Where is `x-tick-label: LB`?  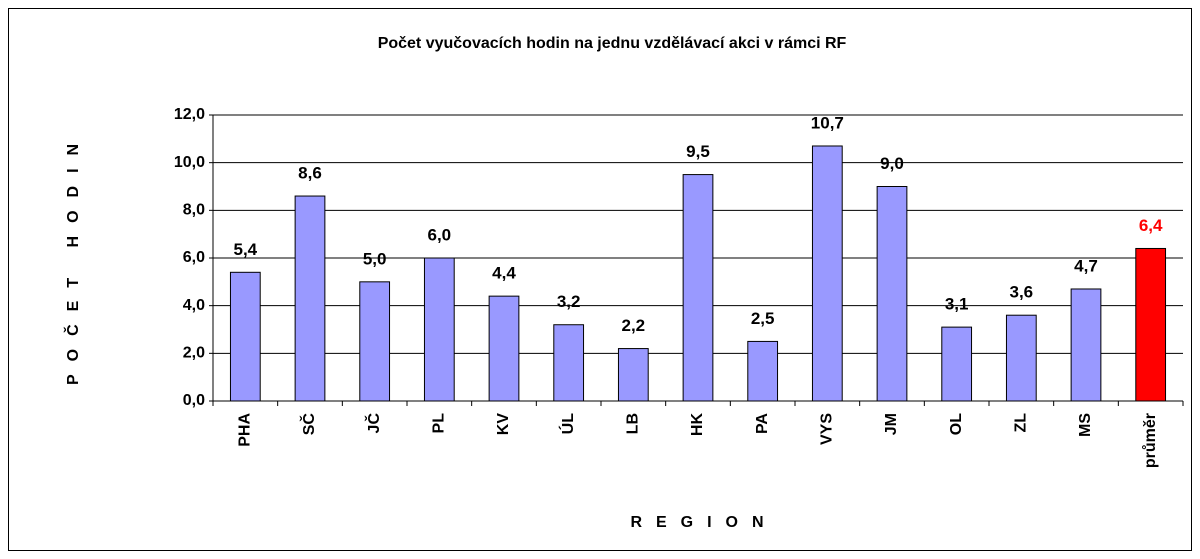
x-tick-label: LB is located at coordinates (633, 423).